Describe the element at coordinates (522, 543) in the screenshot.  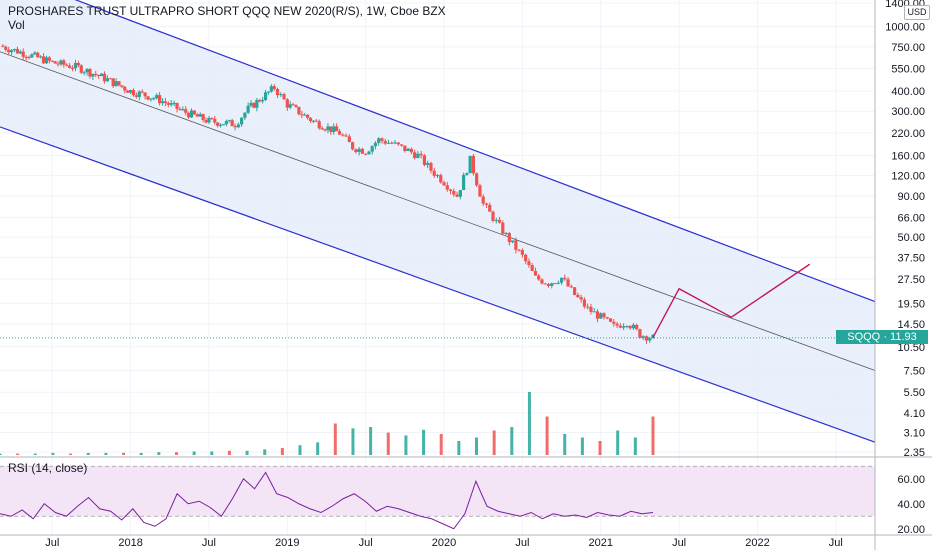
I see `time-tick-label: Jul` at that location.